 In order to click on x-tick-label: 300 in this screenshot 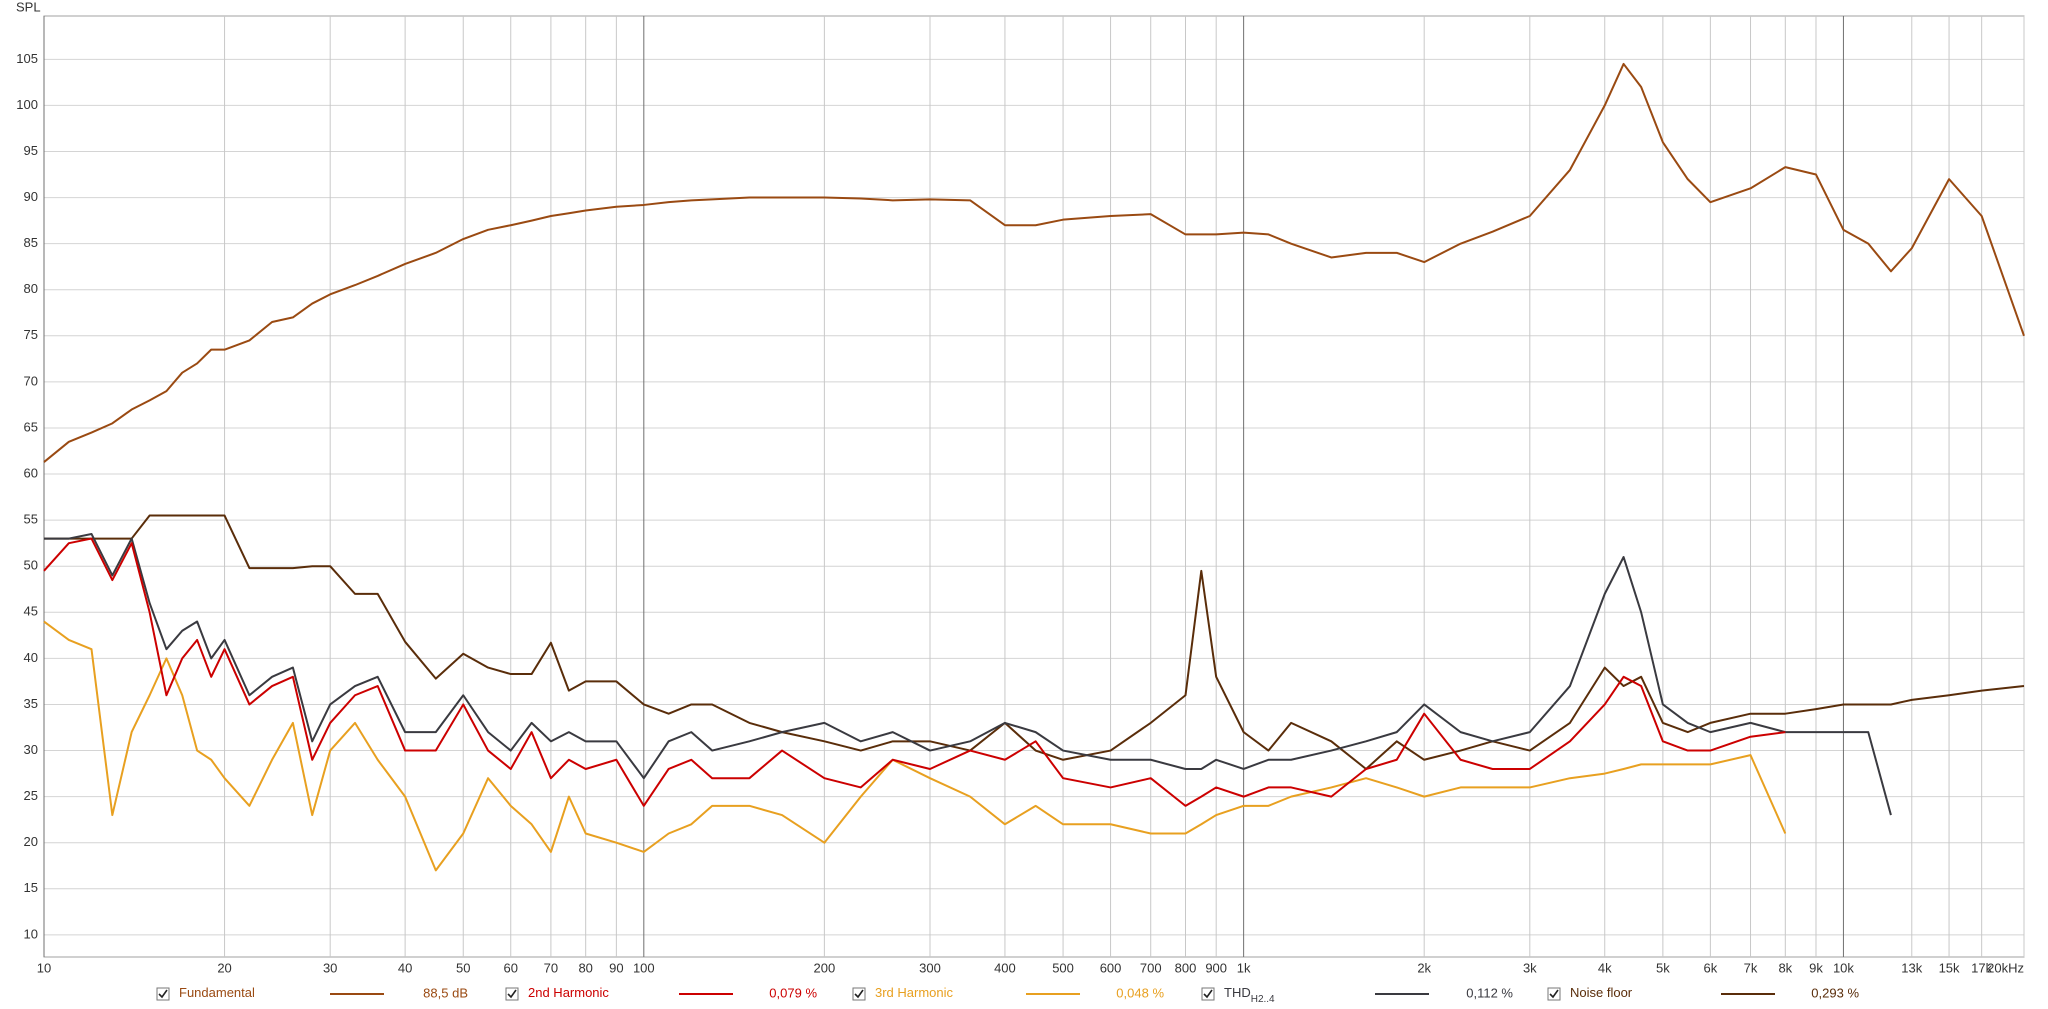, I will do `click(930, 967)`.